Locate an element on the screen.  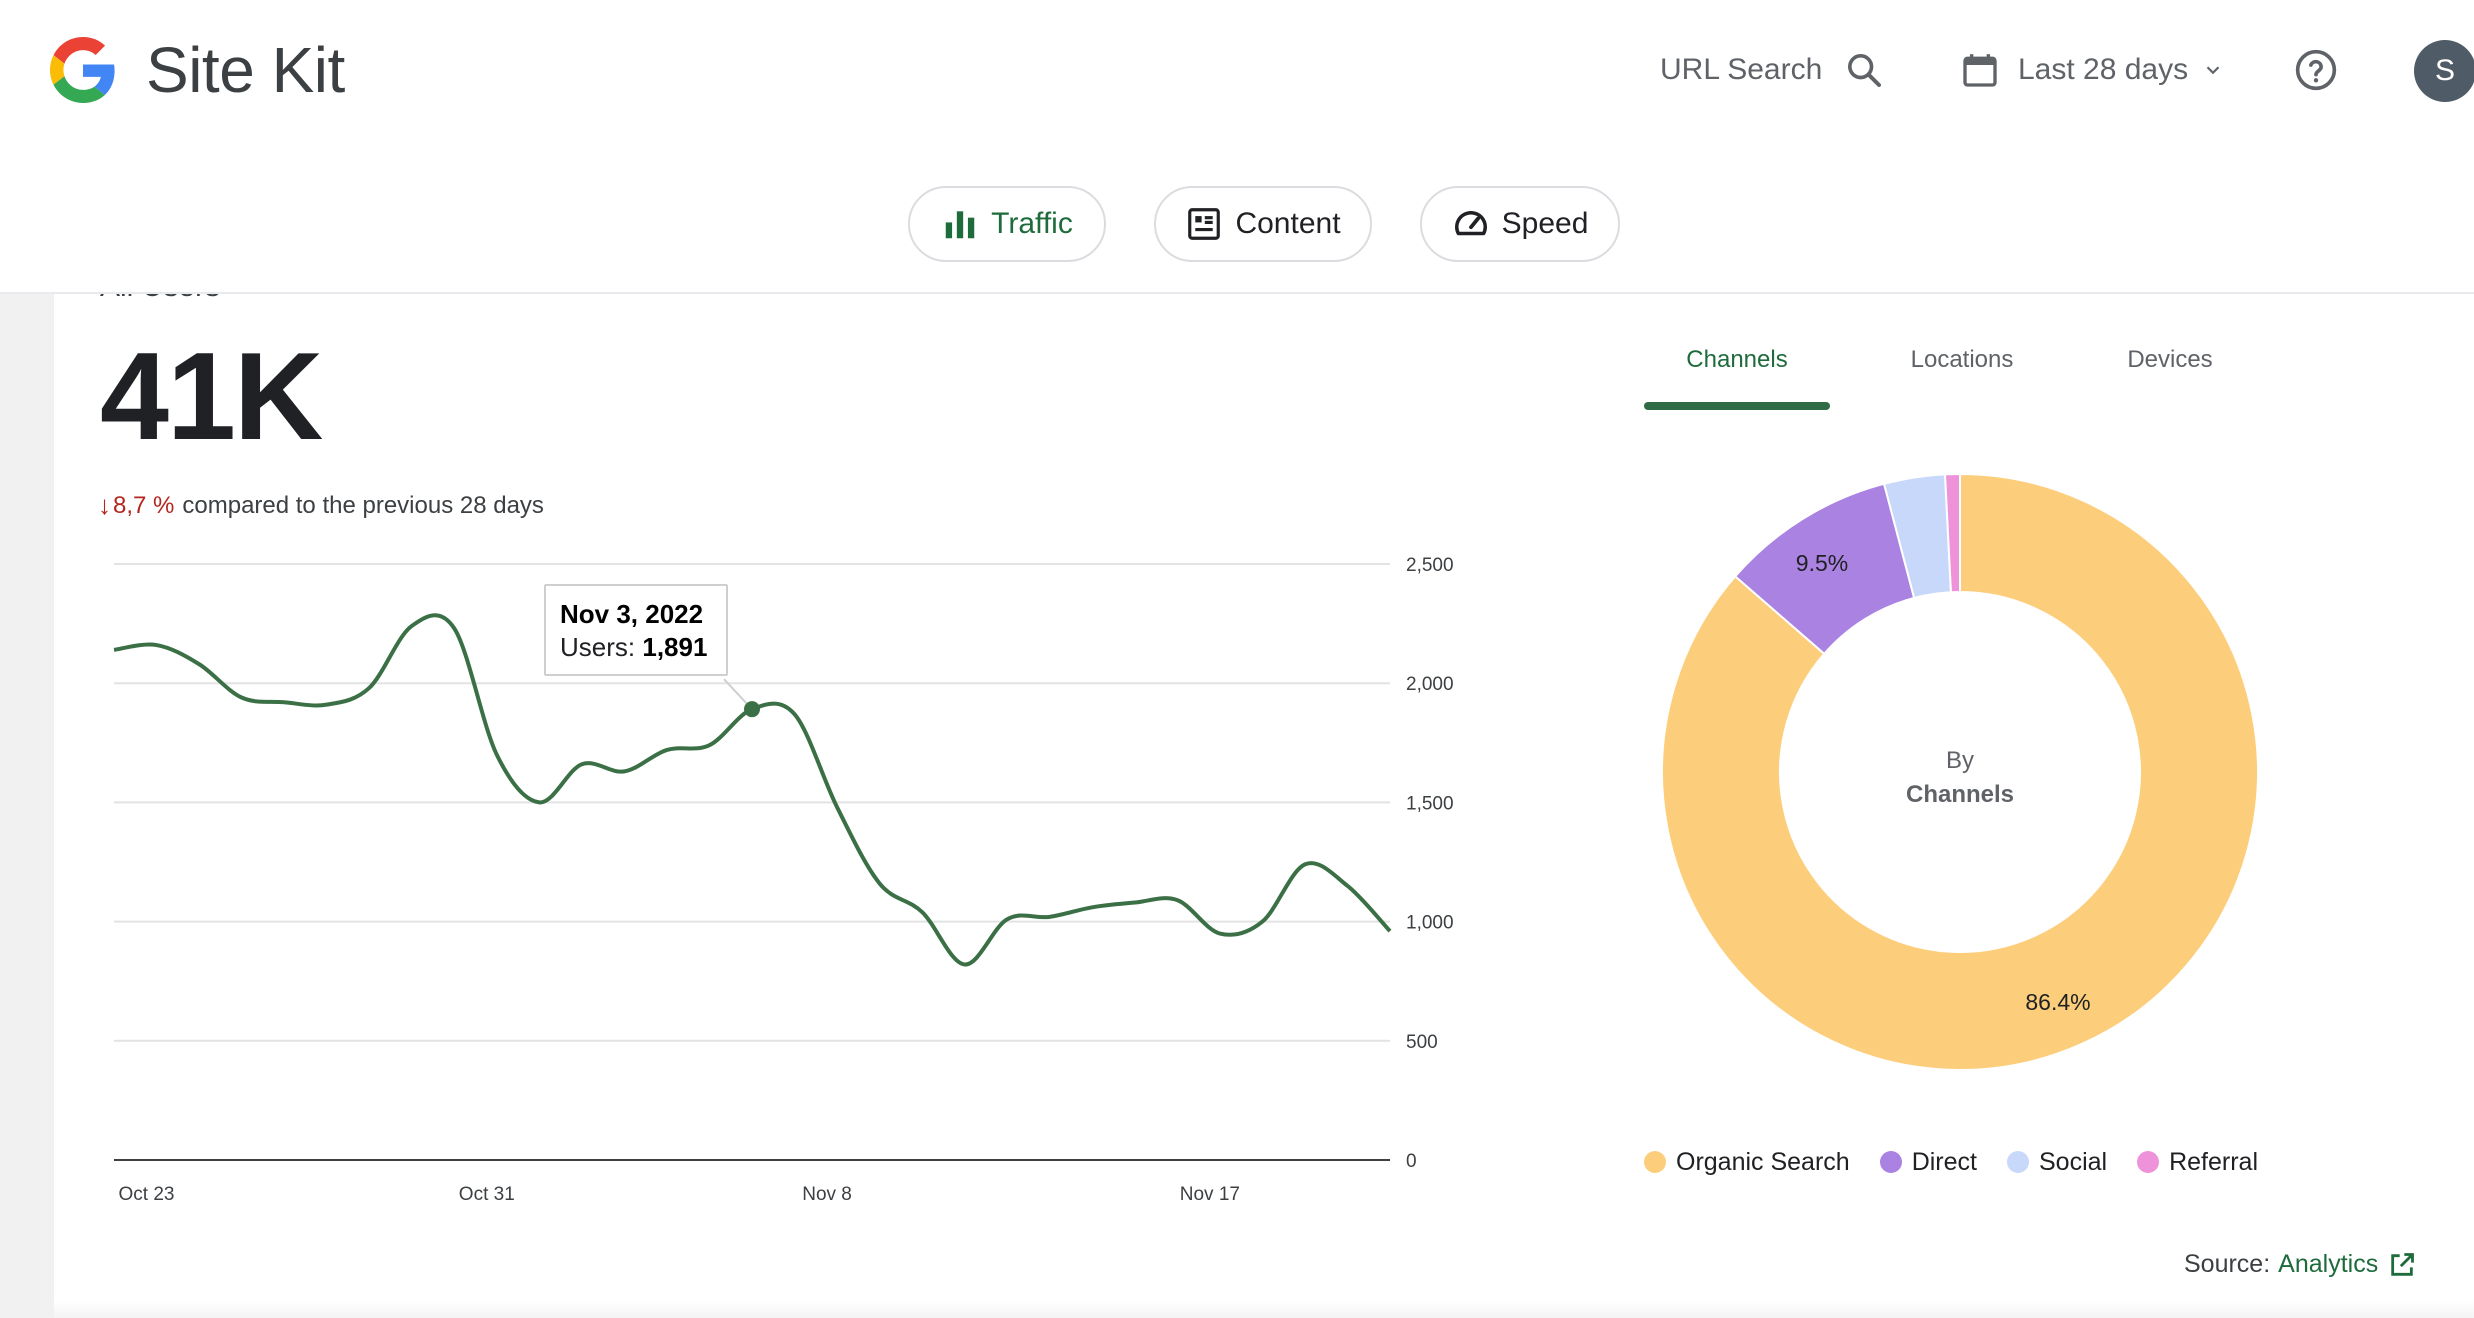
help-button is located at coordinates (2316, 70).